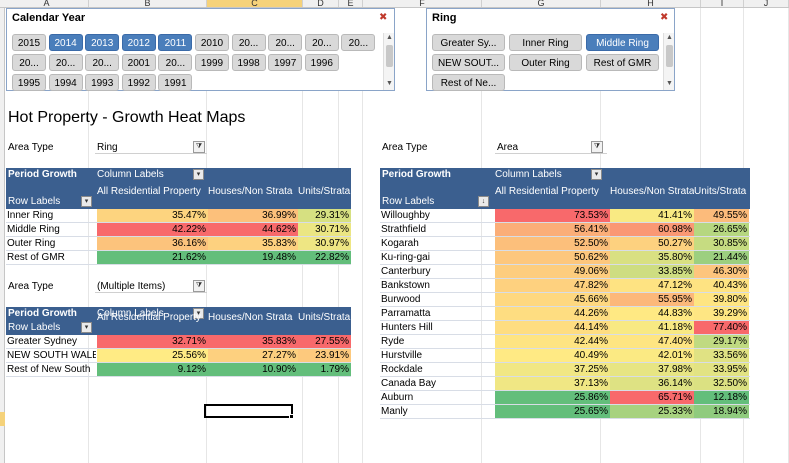  What do you see at coordinates (151, 286) in the screenshot?
I see `filter-value: (Multiple Items)` at bounding box center [151, 286].